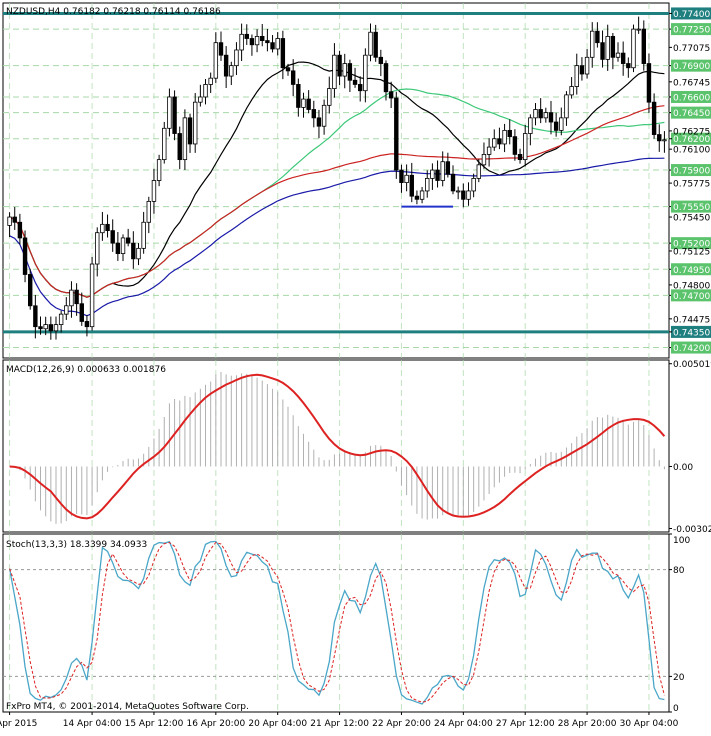  What do you see at coordinates (691, 151) in the screenshot?
I see `price-tick-label: 0.76100` at bounding box center [691, 151].